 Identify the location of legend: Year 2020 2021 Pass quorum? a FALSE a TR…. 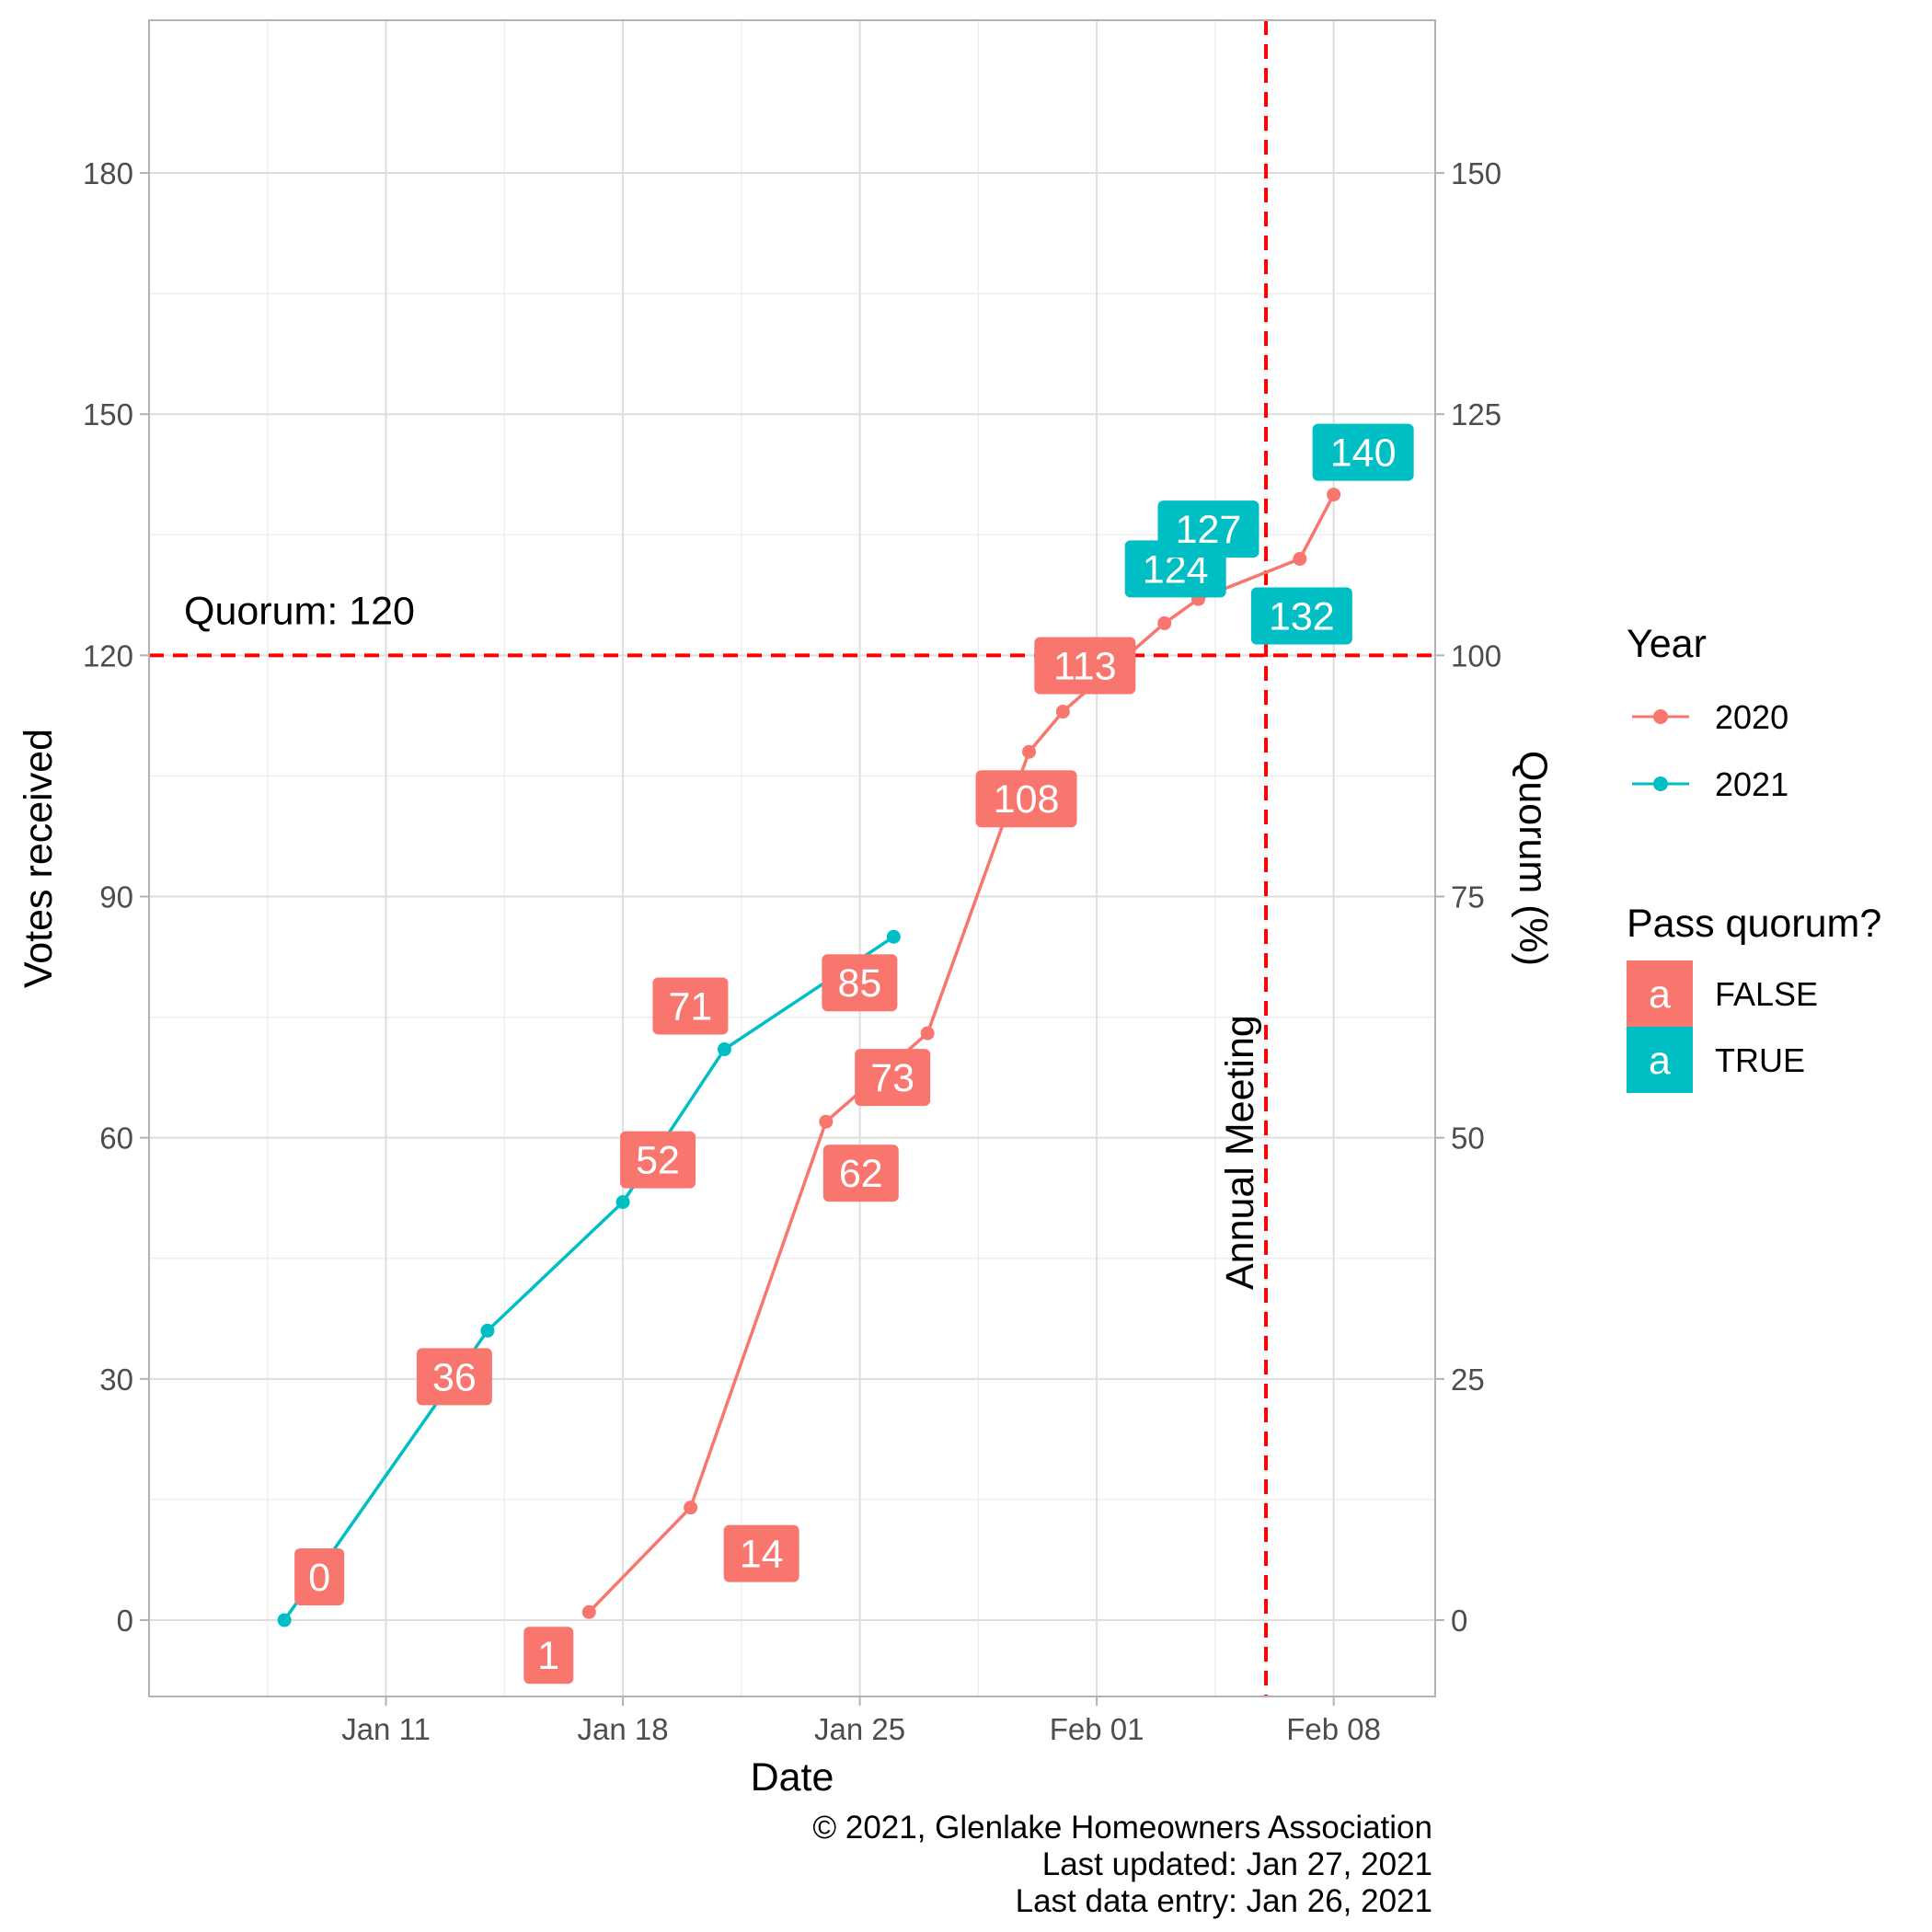
(1754, 857).